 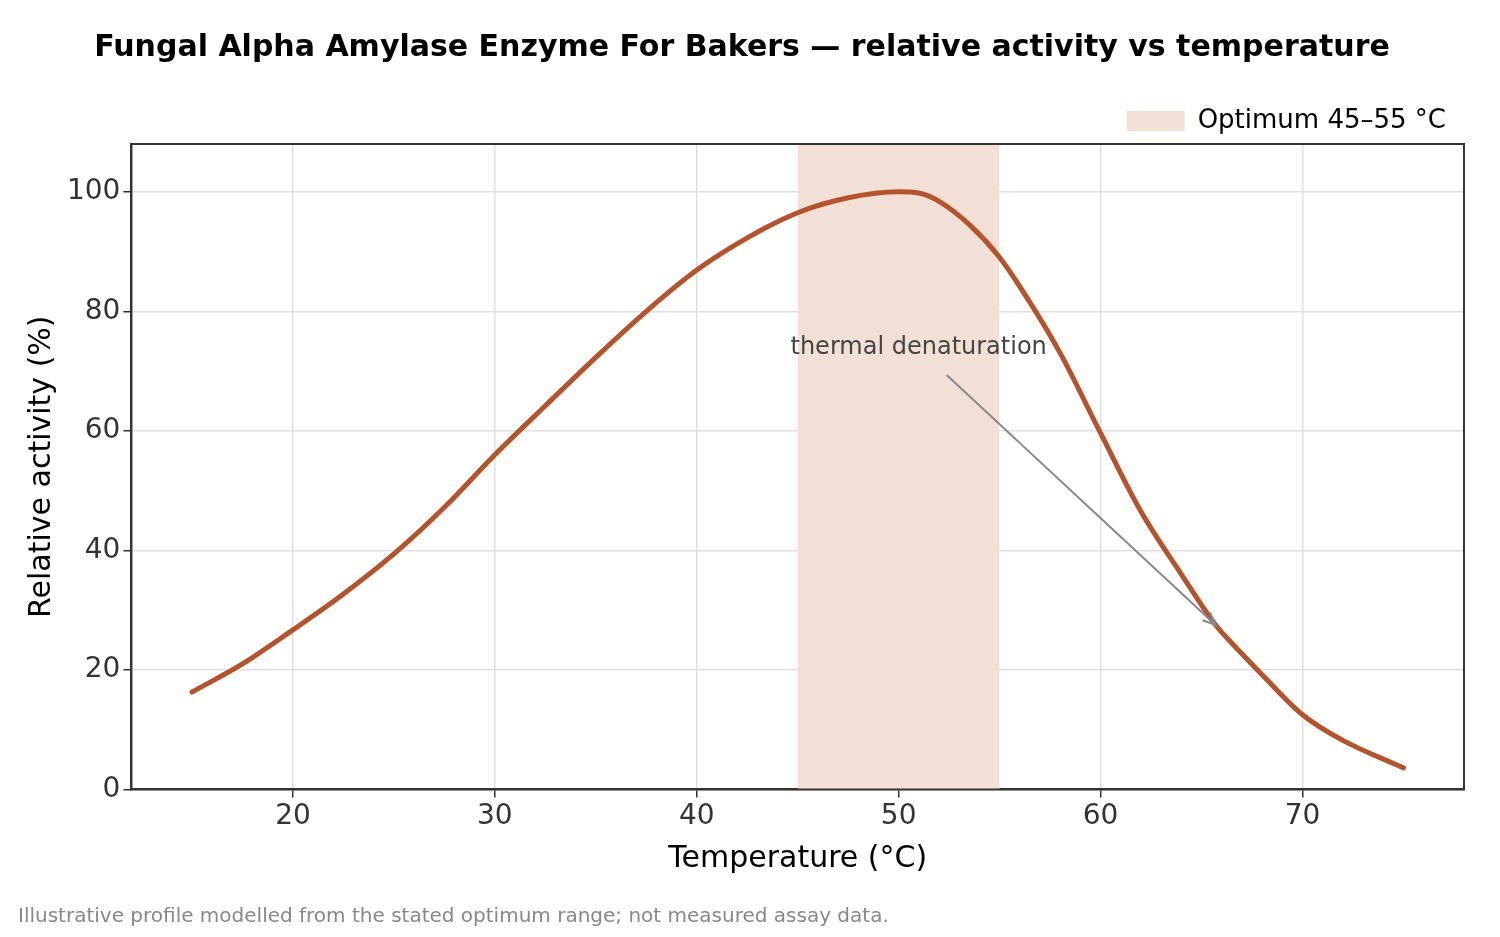 What do you see at coordinates (102, 548) in the screenshot?
I see `y-tick-label: 40` at bounding box center [102, 548].